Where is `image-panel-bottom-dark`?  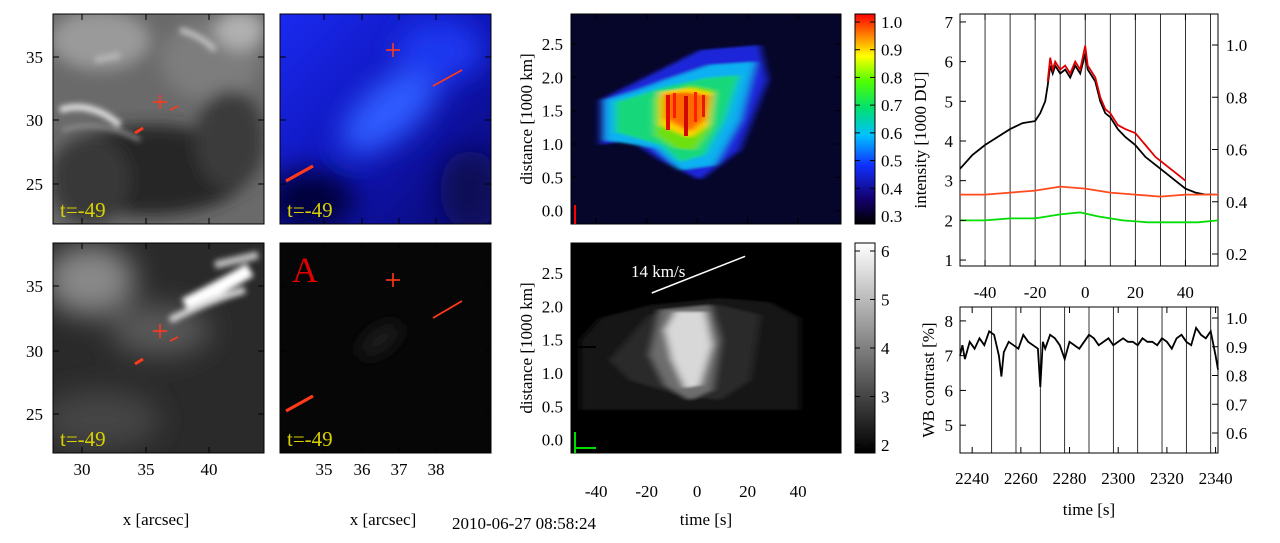
image-panel-bottom-dark is located at coordinates (385, 348).